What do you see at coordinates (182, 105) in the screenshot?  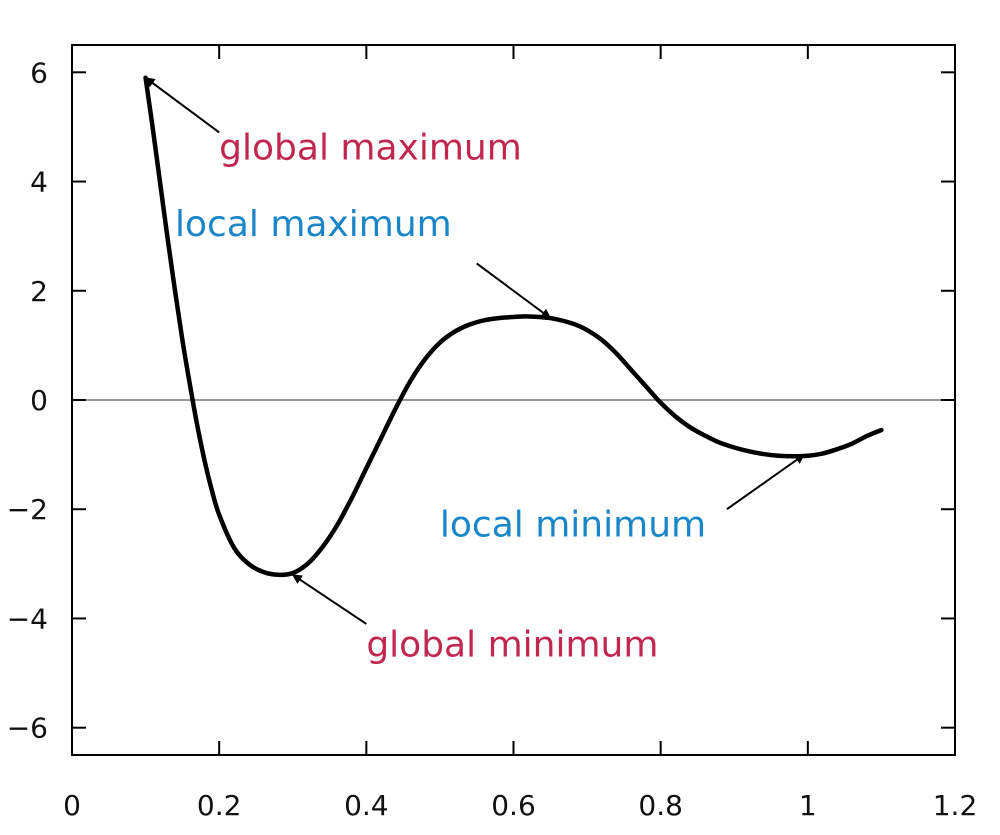 I see `global-maximum-arrow` at bounding box center [182, 105].